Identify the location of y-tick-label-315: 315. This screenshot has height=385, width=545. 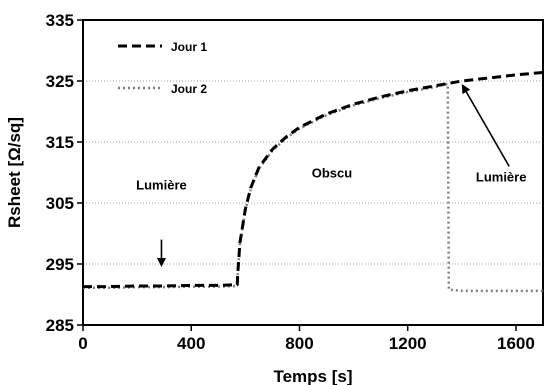
(60, 142).